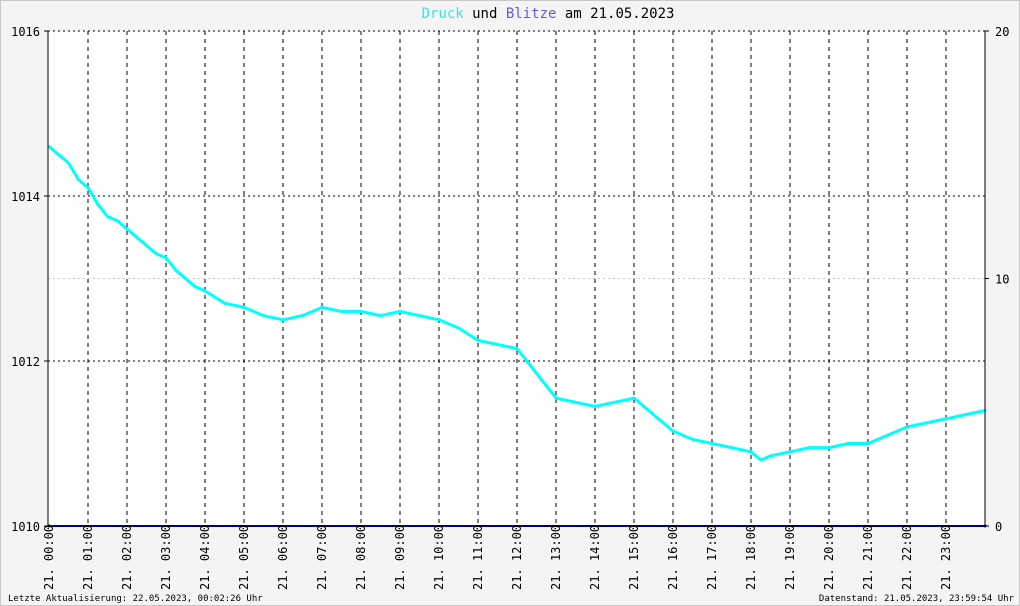 Image resolution: width=1020 pixels, height=606 pixels. Describe the element at coordinates (29, 279) in the screenshot. I see `left-tick-labels: 1010 1012 1014 1016` at that location.